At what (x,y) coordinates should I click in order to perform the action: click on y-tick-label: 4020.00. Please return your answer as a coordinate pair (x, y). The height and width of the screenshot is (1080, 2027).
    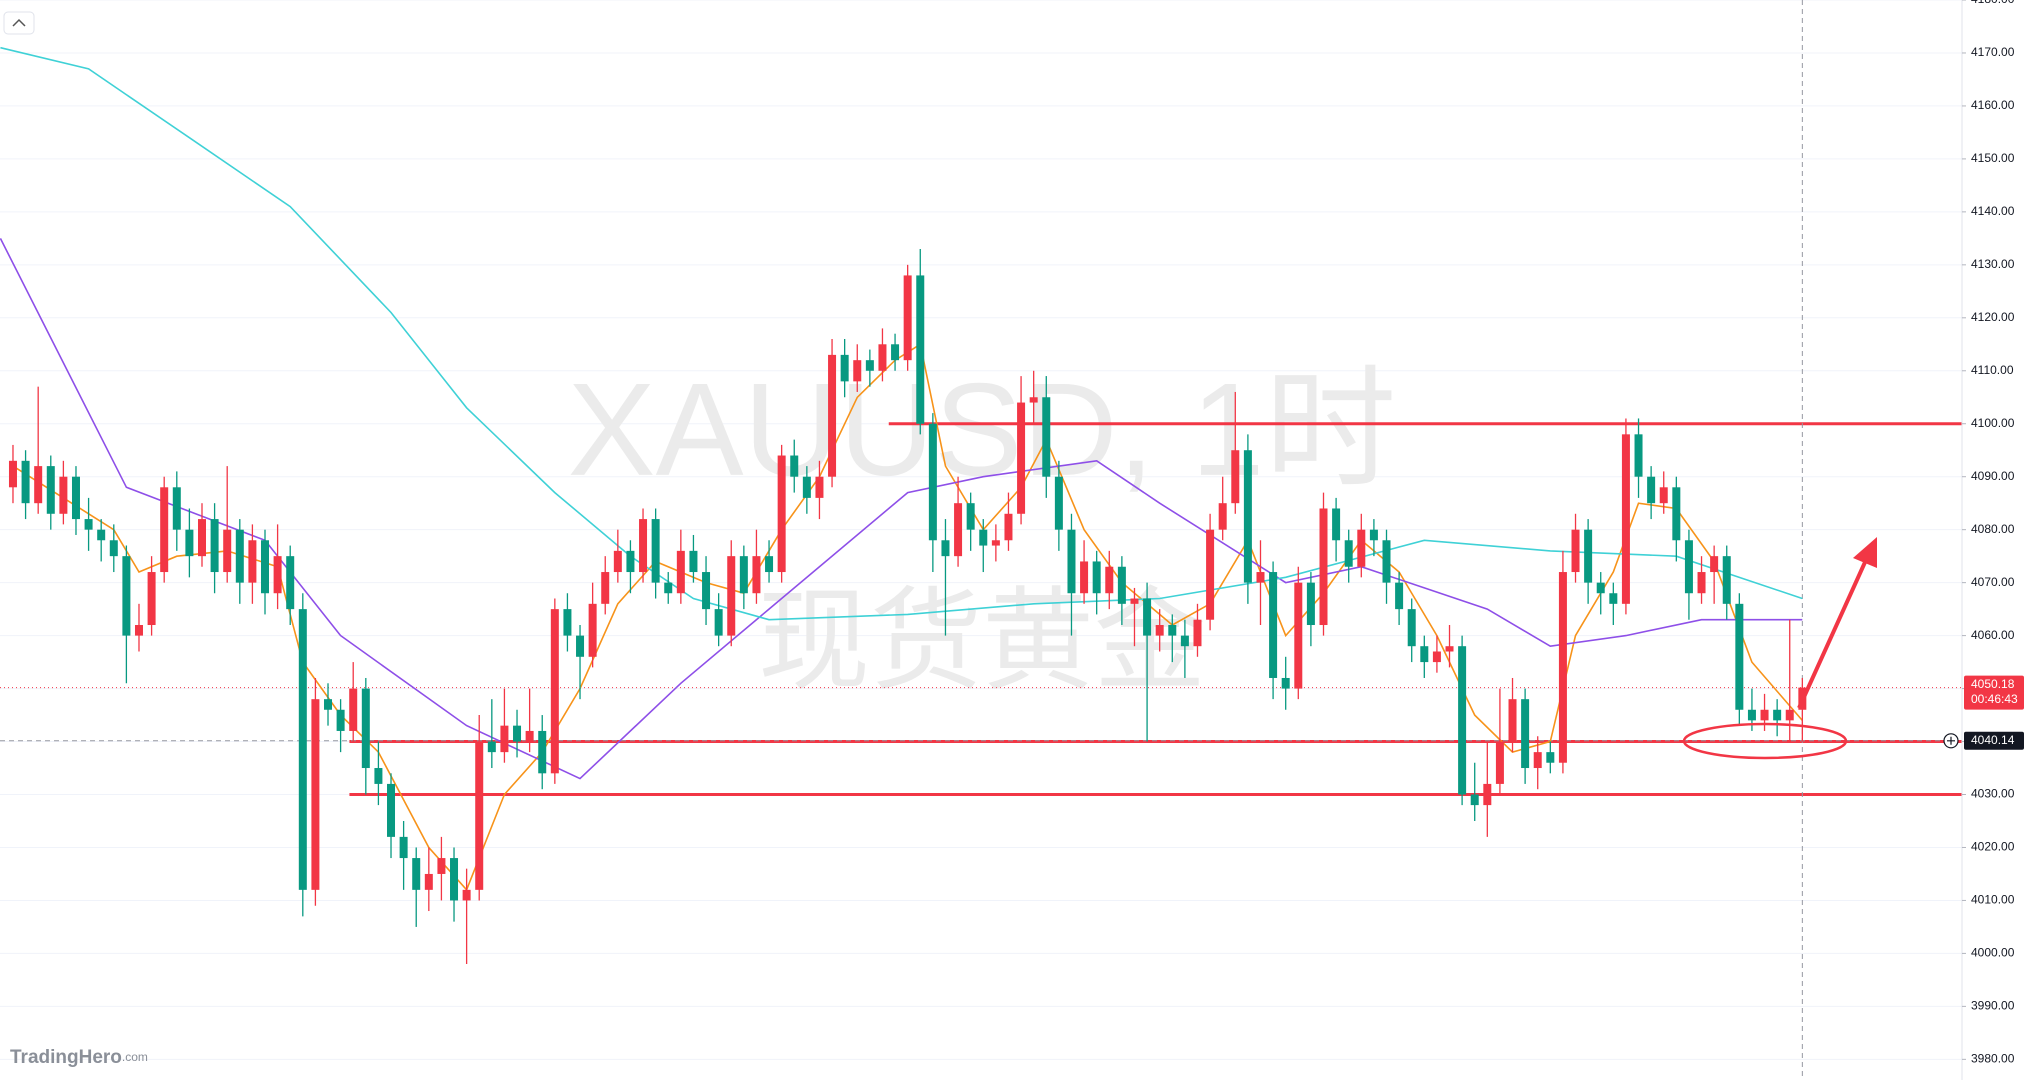
    Looking at the image, I should click on (1993, 847).